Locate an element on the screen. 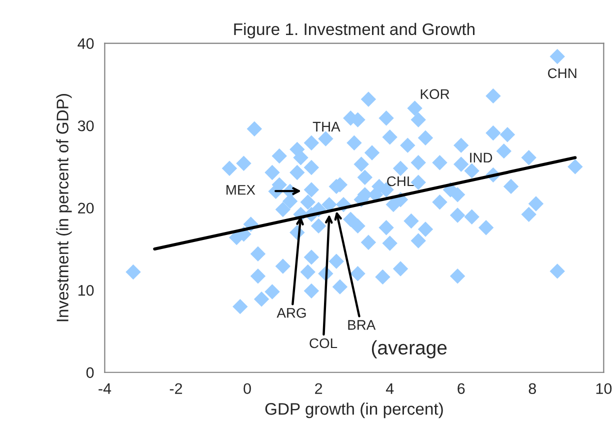 Image resolution: width=616 pixels, height=433 pixels. x-tick-label: 2 is located at coordinates (318, 388).